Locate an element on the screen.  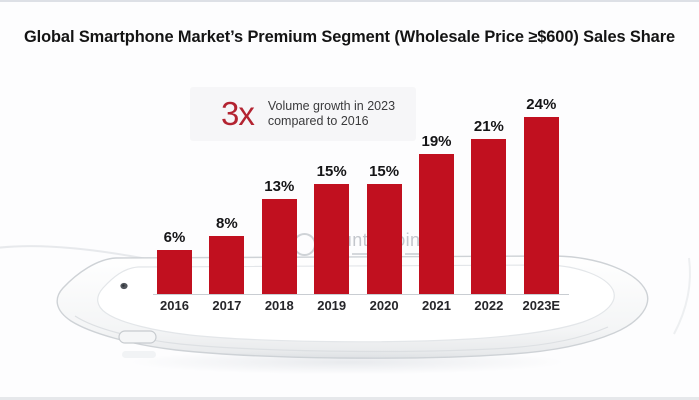
bar-2020 is located at coordinates (384, 239).